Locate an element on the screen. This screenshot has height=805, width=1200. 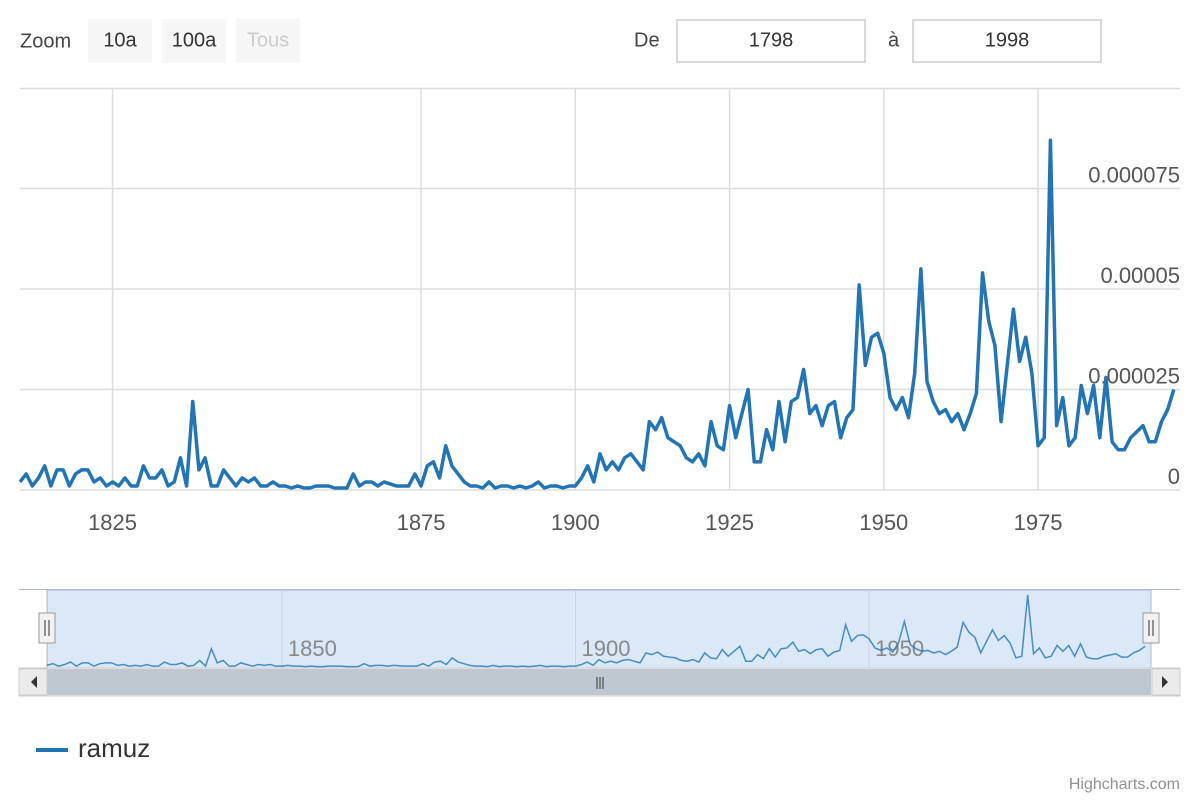
to-value: 1998 is located at coordinates (1007, 40).